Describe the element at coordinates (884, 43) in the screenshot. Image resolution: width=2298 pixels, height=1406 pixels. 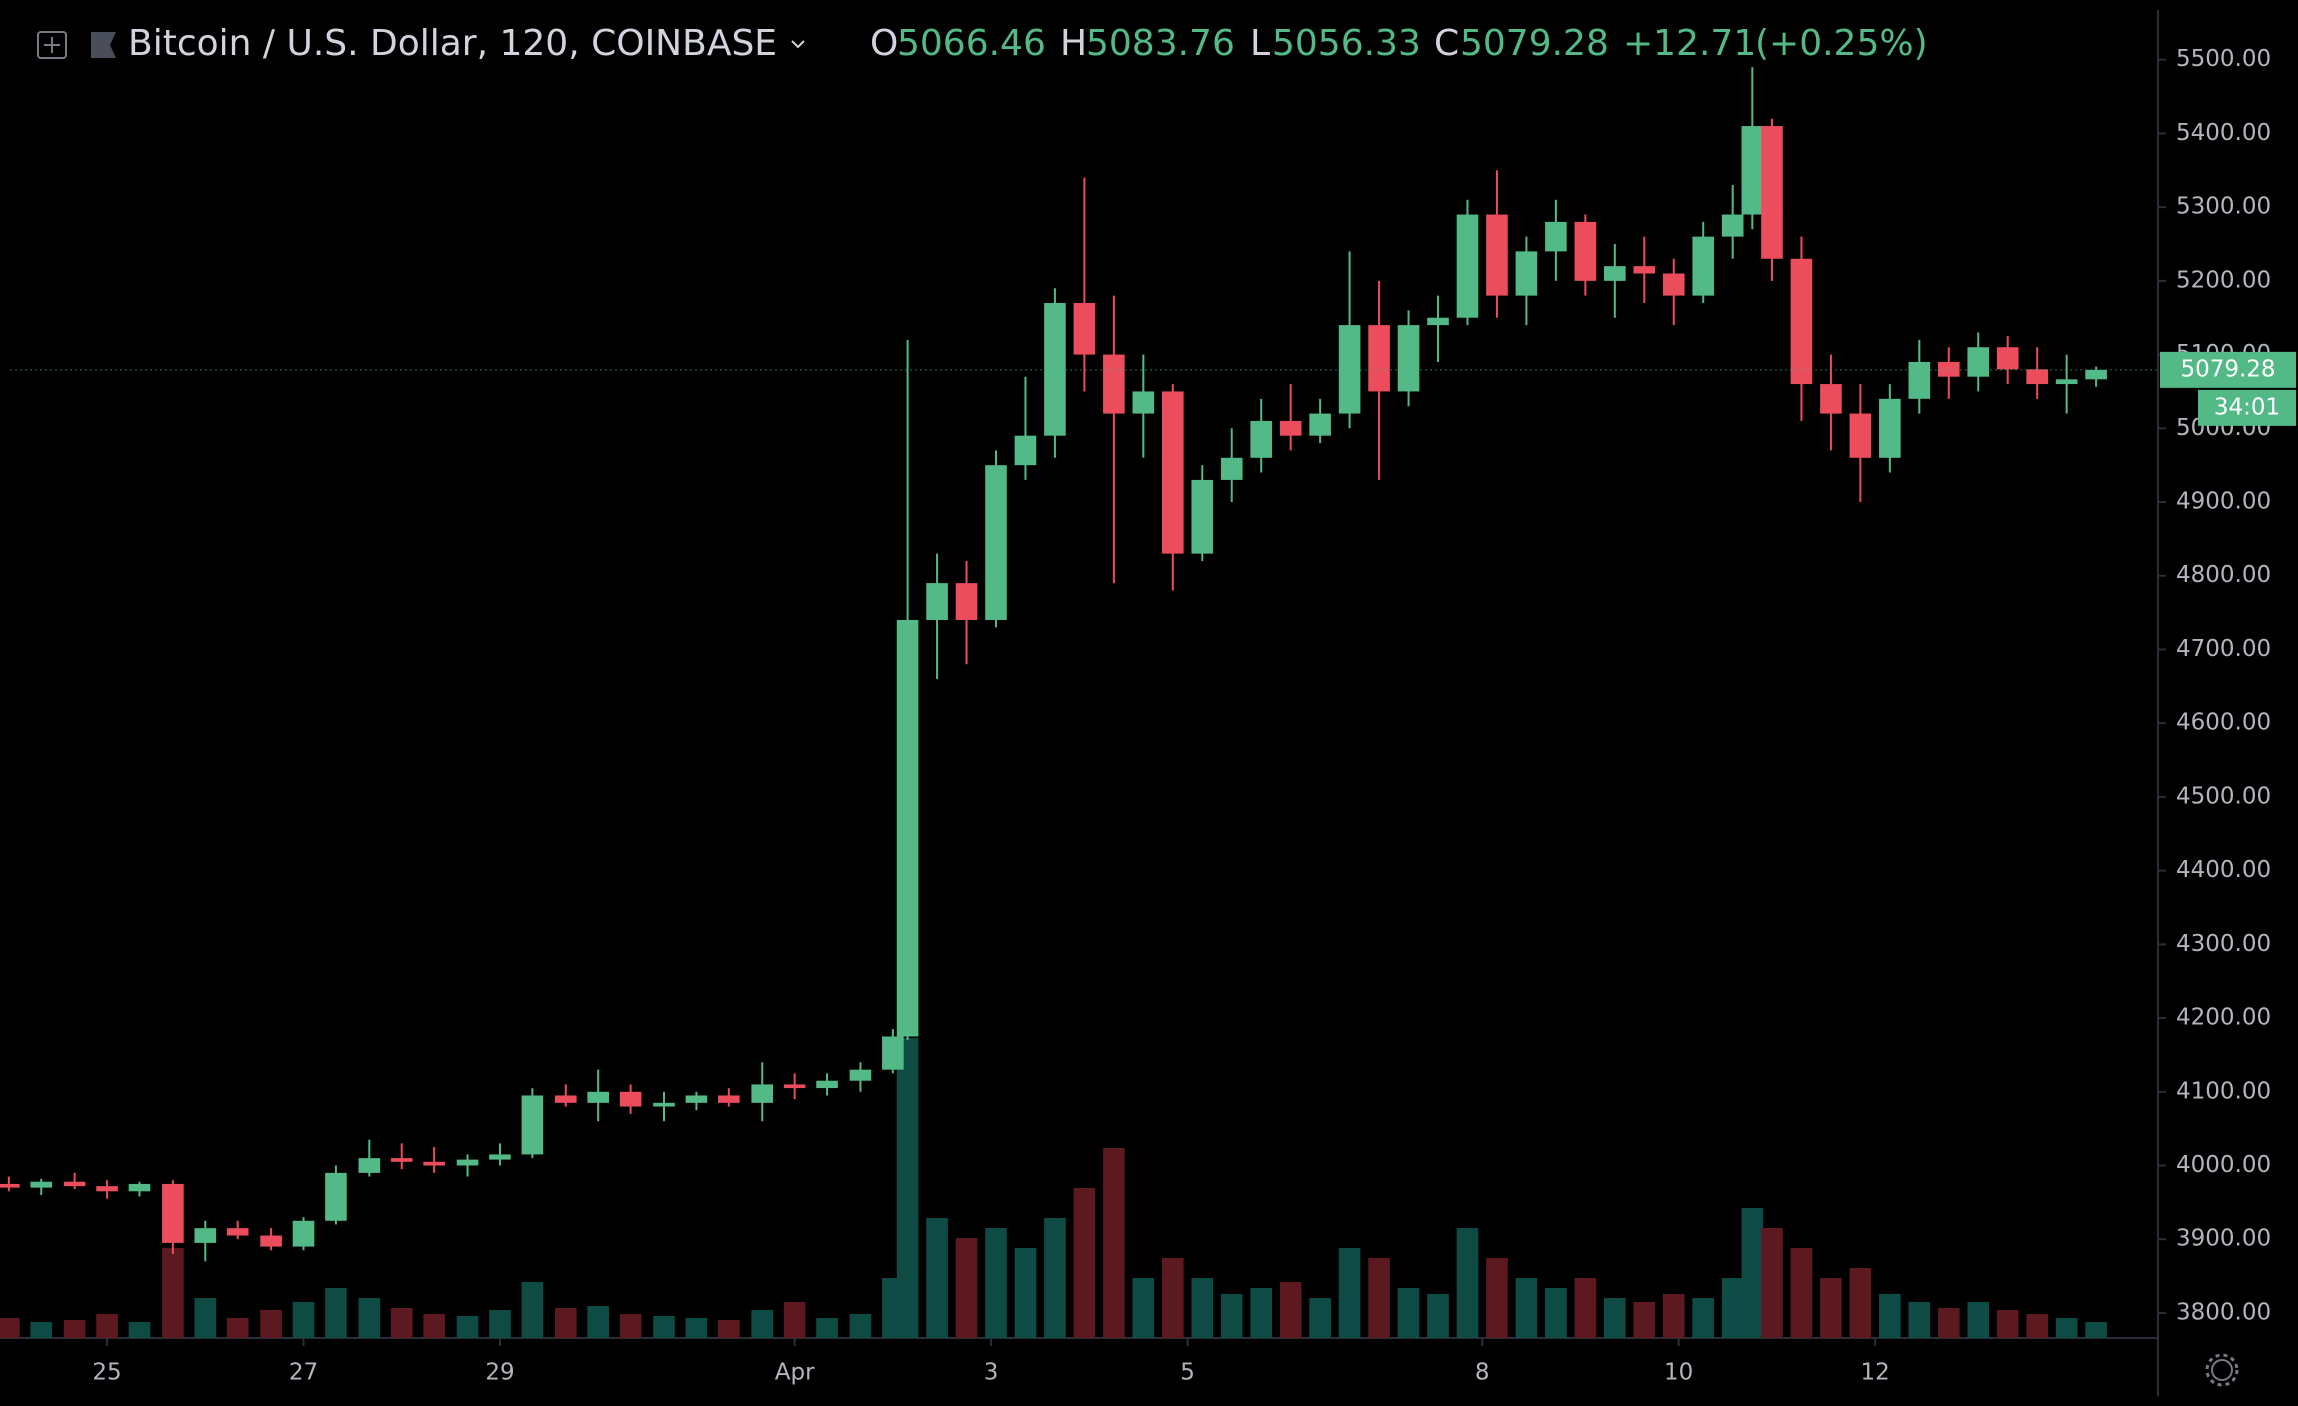
I see `open-label: O` at that location.